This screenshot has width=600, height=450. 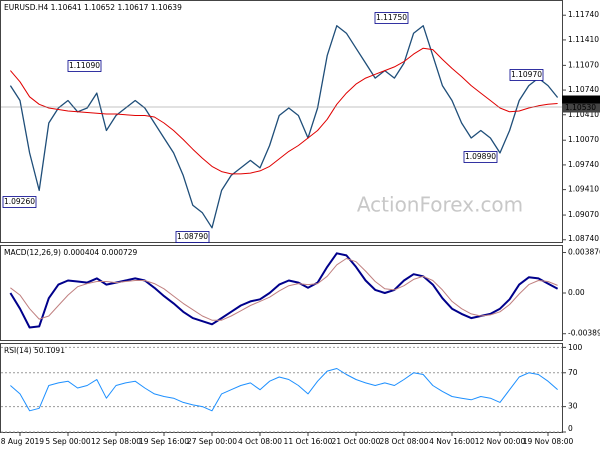 I want to click on y-tick-label: 1.10410, so click(x=583, y=114).